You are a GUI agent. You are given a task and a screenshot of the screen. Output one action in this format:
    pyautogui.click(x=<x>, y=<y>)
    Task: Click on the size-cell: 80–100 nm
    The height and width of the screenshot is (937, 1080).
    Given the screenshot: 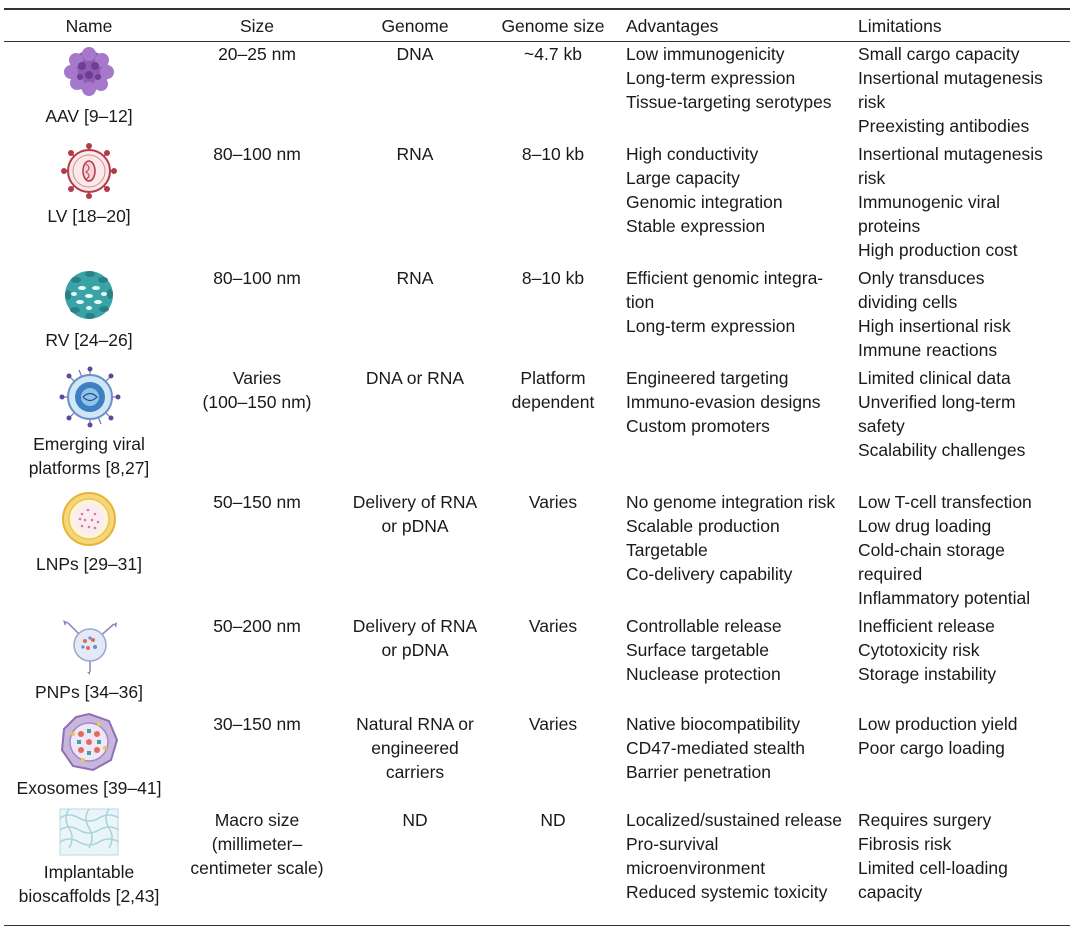 What is the action you would take?
    pyautogui.click(x=257, y=316)
    